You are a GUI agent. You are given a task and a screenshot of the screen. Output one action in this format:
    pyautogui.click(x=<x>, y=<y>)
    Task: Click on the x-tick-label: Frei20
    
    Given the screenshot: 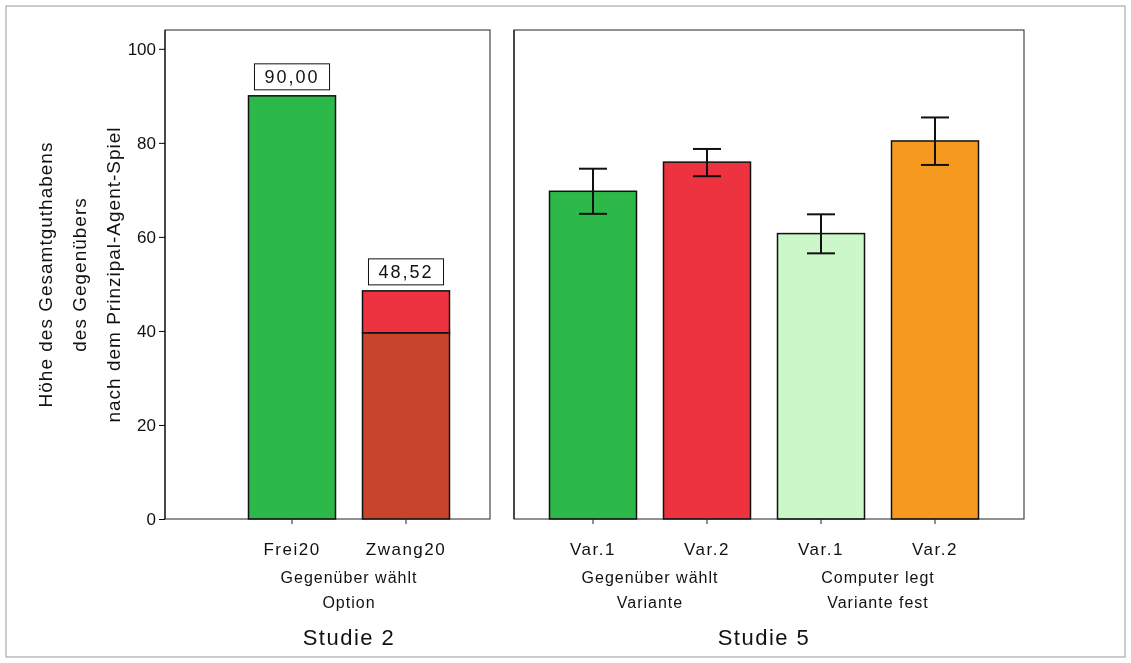 What is the action you would take?
    pyautogui.click(x=292, y=549)
    